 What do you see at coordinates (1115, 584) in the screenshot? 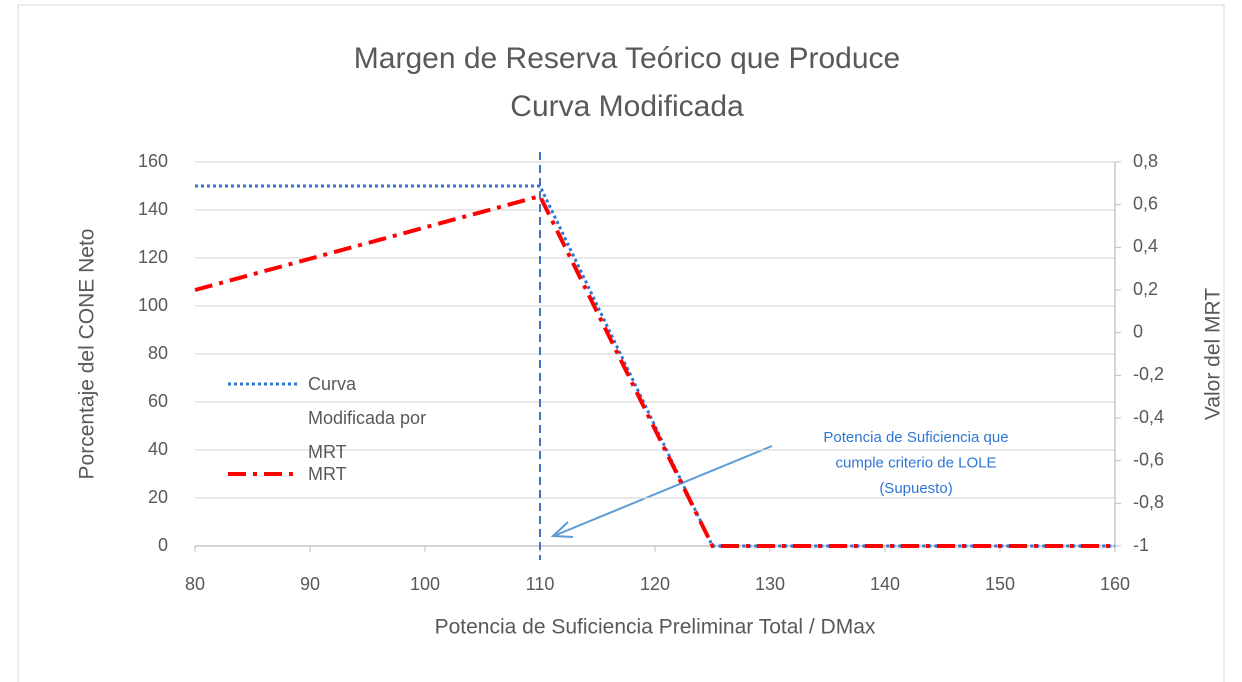
I see `x-tick-label: 160` at bounding box center [1115, 584].